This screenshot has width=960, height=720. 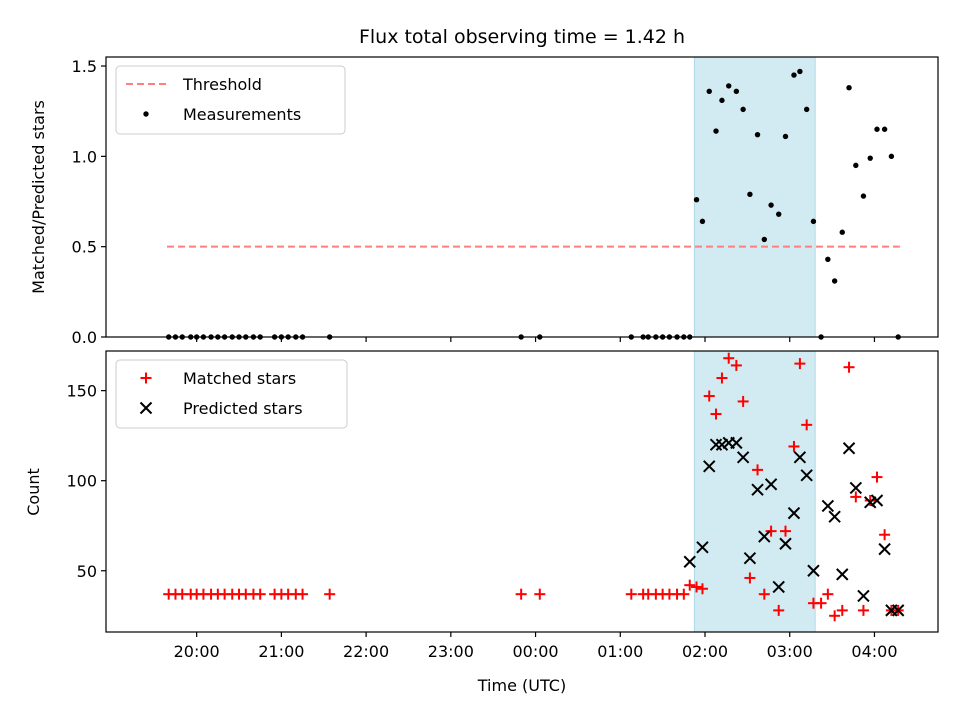 What do you see at coordinates (536, 651) in the screenshot?
I see `x-tick-label: 00:00` at bounding box center [536, 651].